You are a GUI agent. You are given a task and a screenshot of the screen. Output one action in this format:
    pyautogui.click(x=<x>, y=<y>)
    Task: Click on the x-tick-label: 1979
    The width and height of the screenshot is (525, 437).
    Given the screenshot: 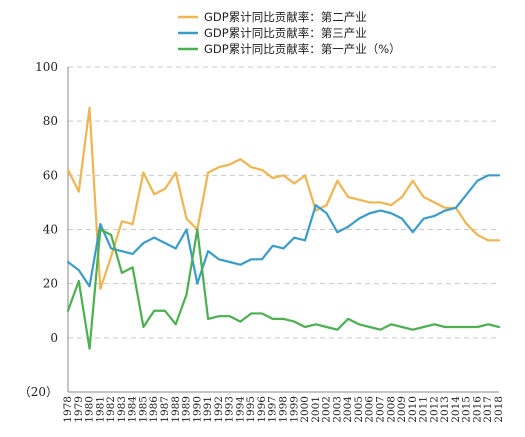 What is the action you would take?
    pyautogui.click(x=79, y=409)
    